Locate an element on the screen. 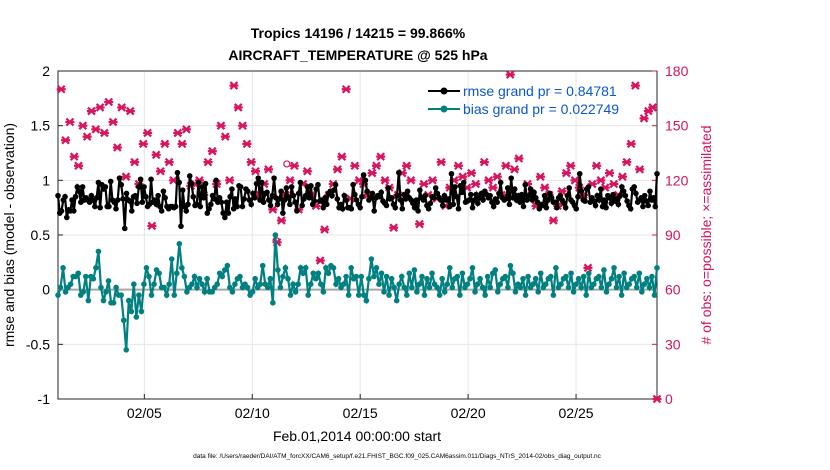  y-tick-label-right: 120 is located at coordinates (677, 180).